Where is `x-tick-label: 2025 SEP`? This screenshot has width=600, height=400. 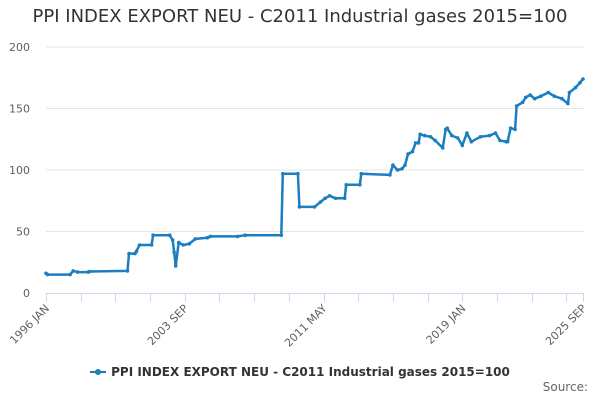
x-tick-label: 2025 SEP is located at coordinates (566, 325).